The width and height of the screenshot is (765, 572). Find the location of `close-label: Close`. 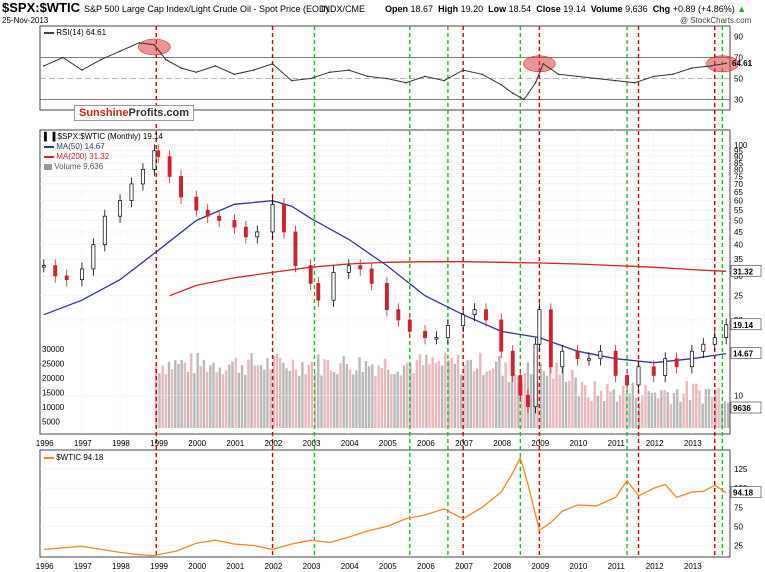

close-label: Close is located at coordinates (548, 9).